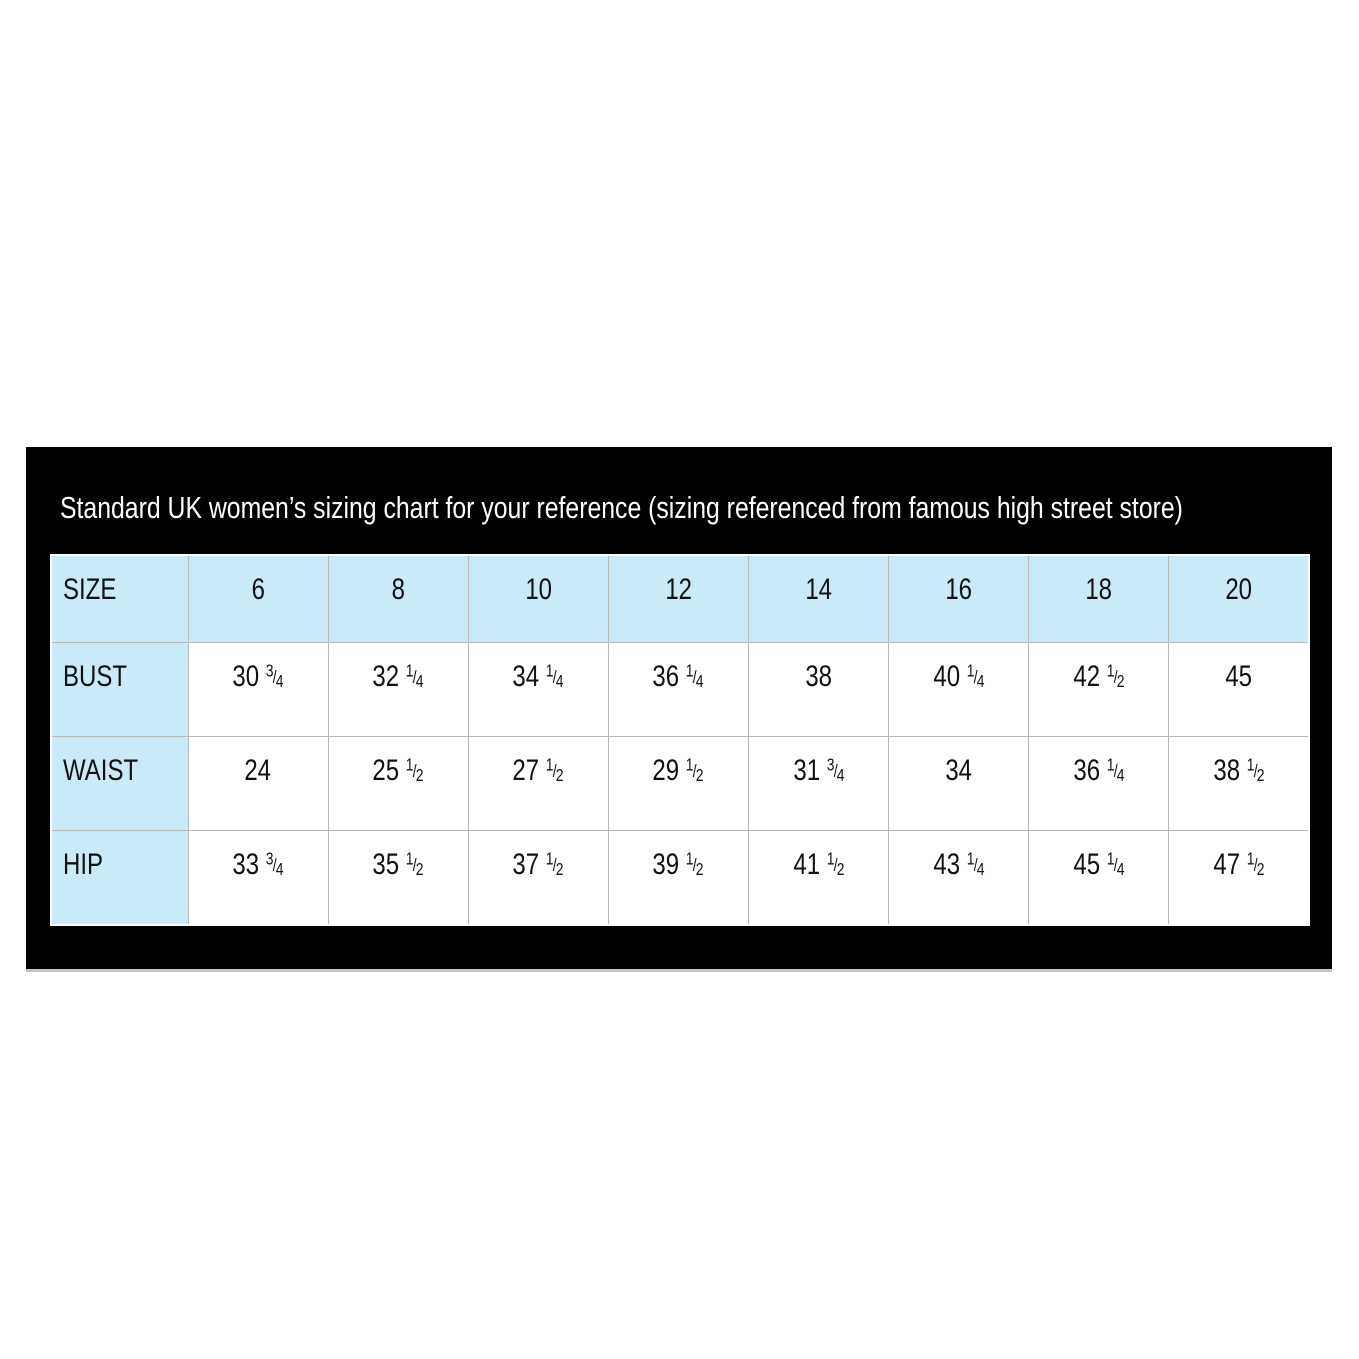  What do you see at coordinates (1239, 783) in the screenshot?
I see `measurement-cell: 38 1/2` at bounding box center [1239, 783].